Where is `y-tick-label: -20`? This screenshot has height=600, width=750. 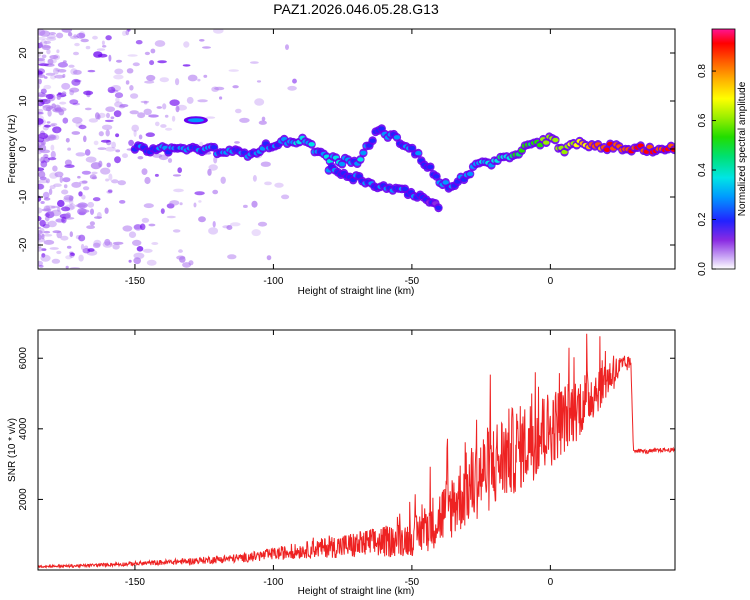 y-tick-label: -20 is located at coordinates (23, 244).